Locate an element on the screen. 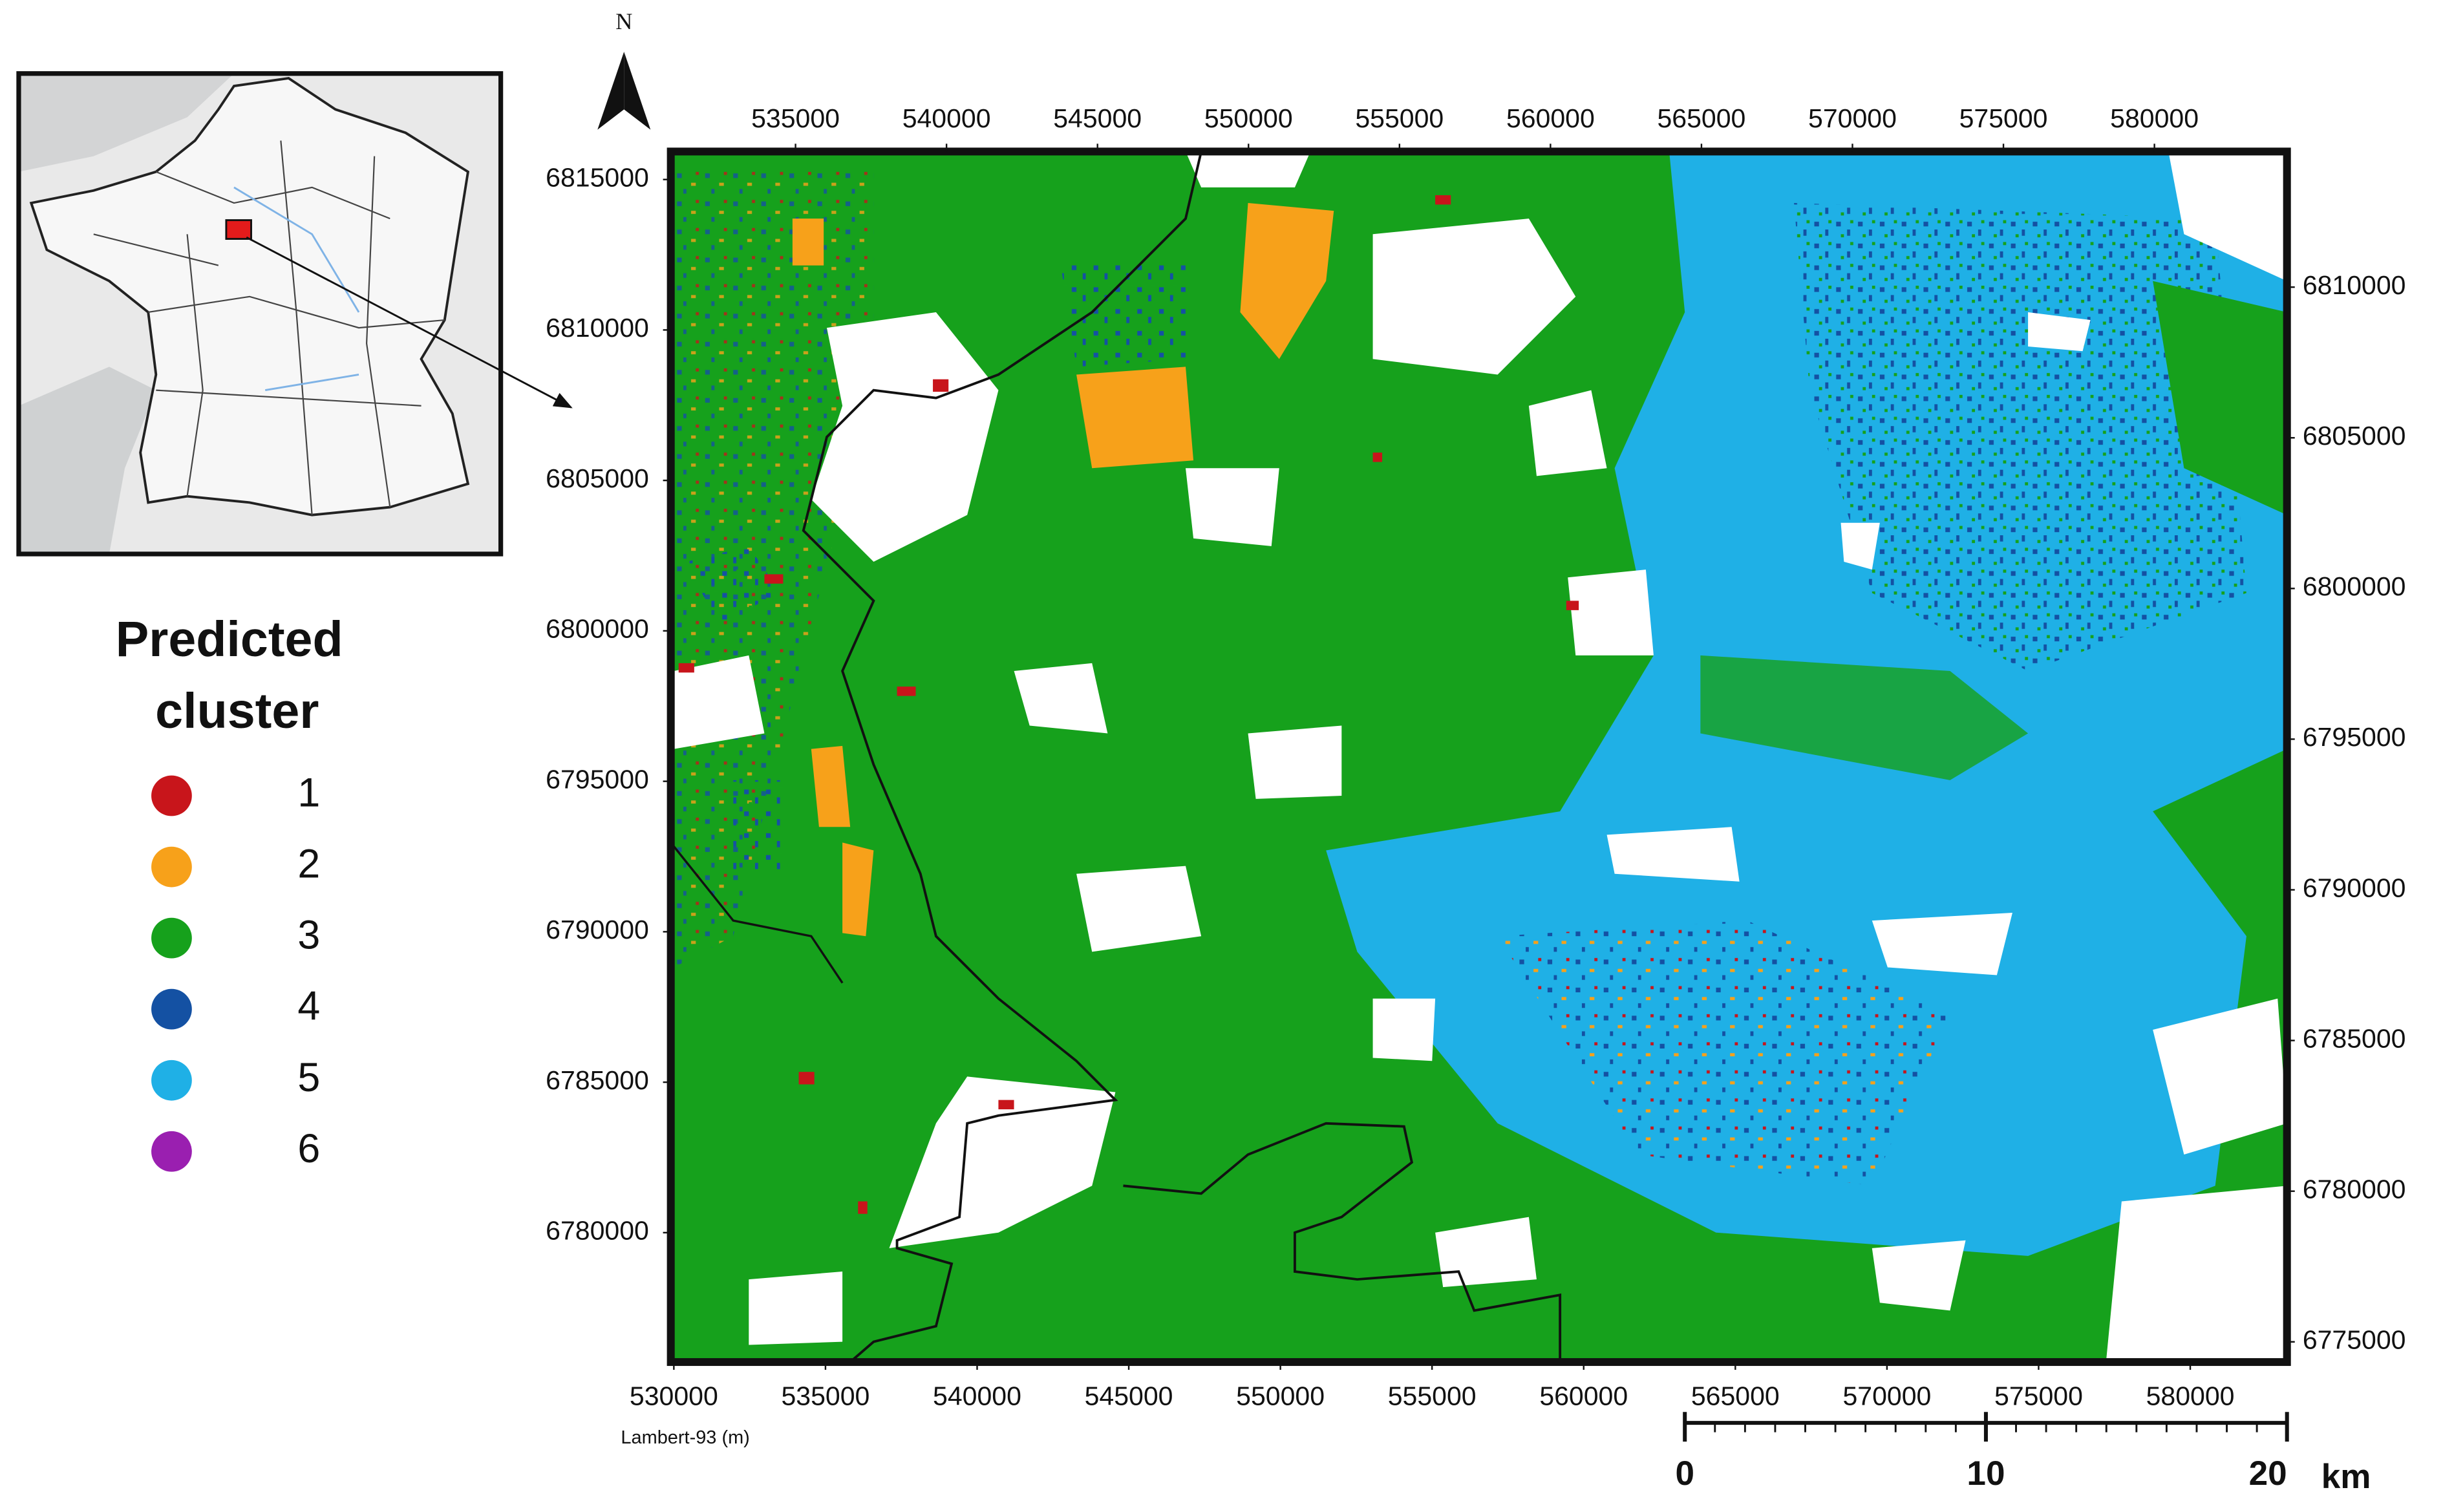 This screenshot has width=2443, height=1512. bottom-tick-label: 545000 is located at coordinates (1129, 1396).